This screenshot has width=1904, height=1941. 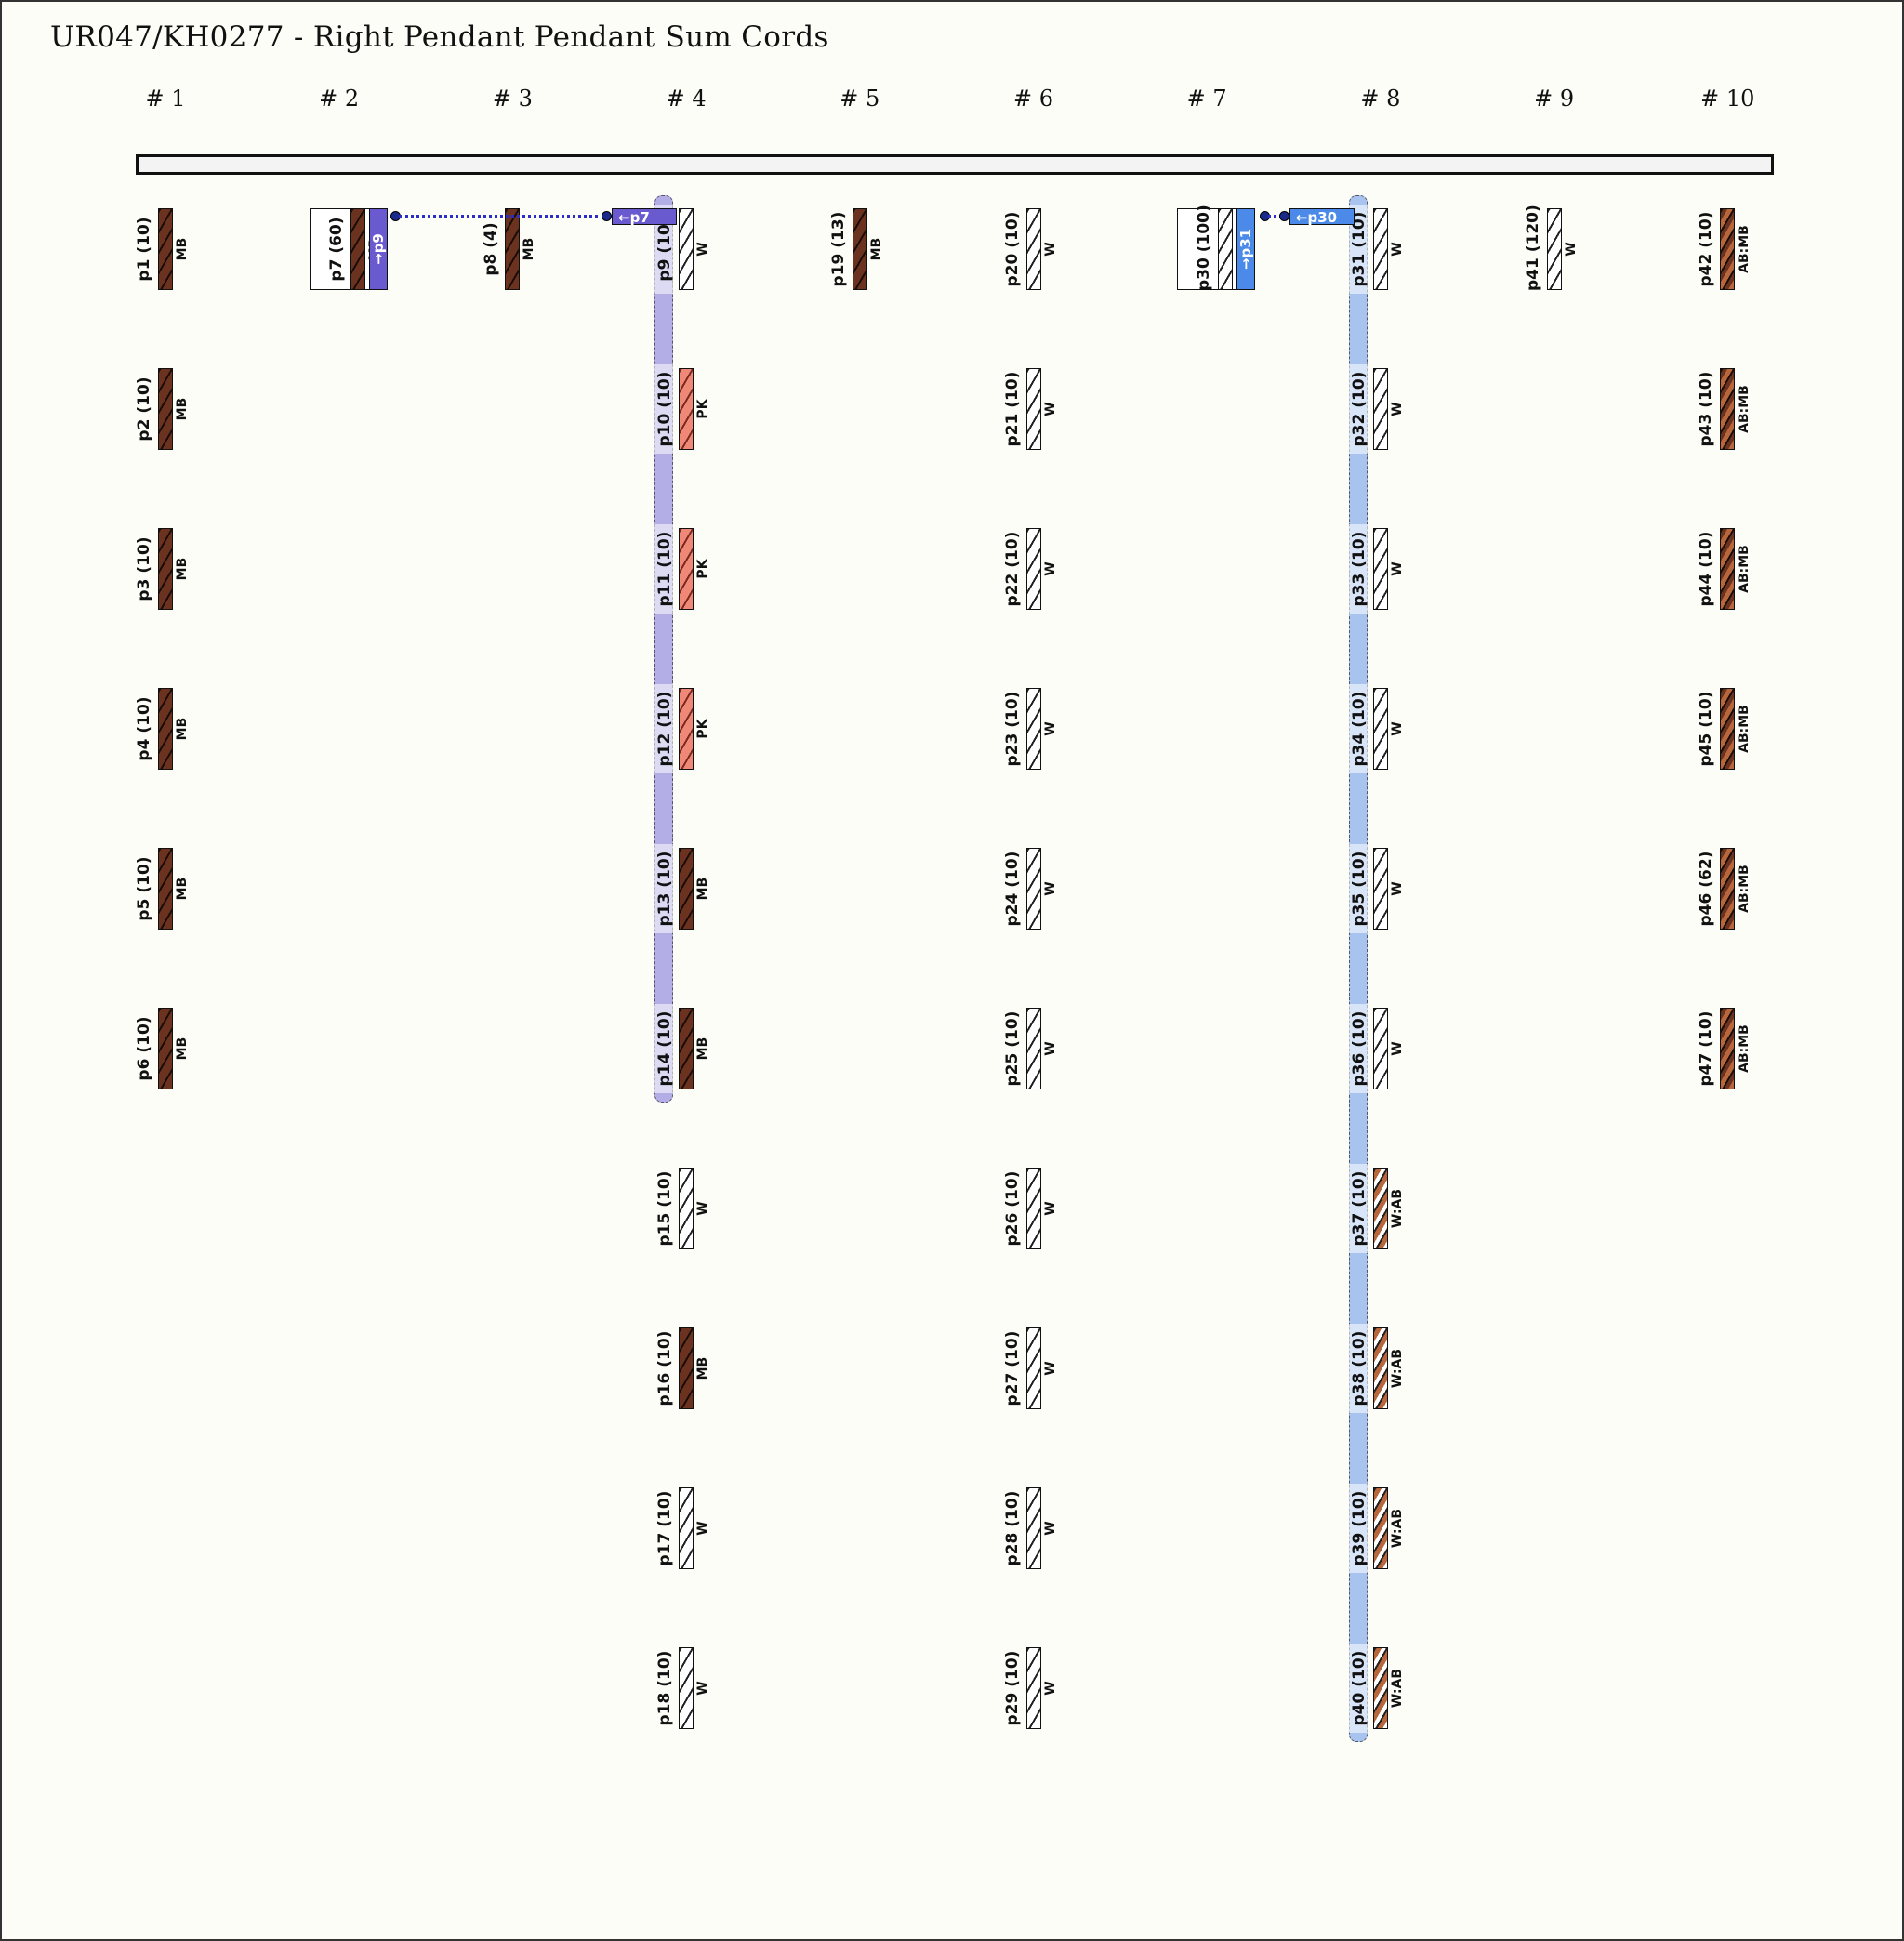 I want to click on cord-color-label-p27: W, so click(x=1050, y=1368).